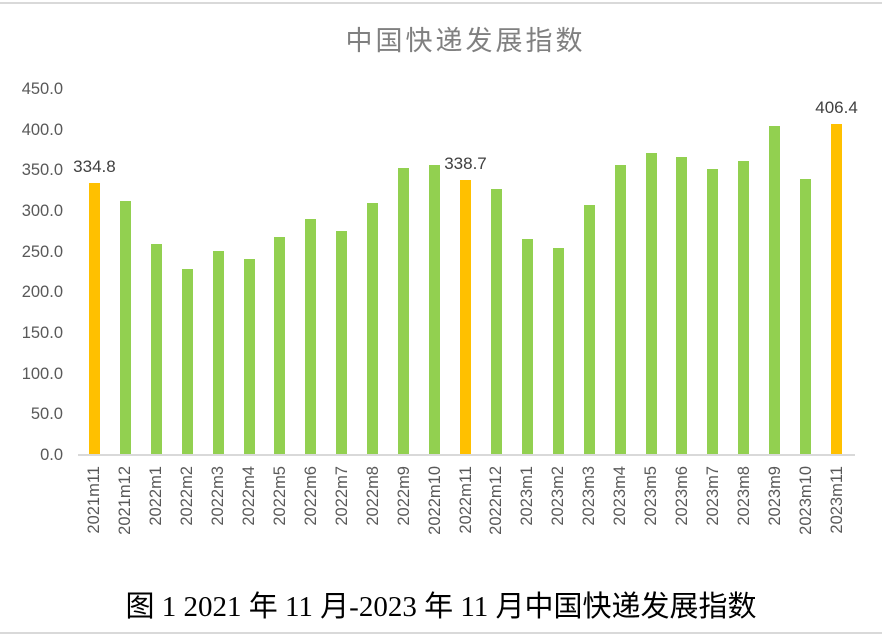 This screenshot has width=882, height=637. What do you see at coordinates (373, 328) in the screenshot?
I see `bar-2022m8` at bounding box center [373, 328].